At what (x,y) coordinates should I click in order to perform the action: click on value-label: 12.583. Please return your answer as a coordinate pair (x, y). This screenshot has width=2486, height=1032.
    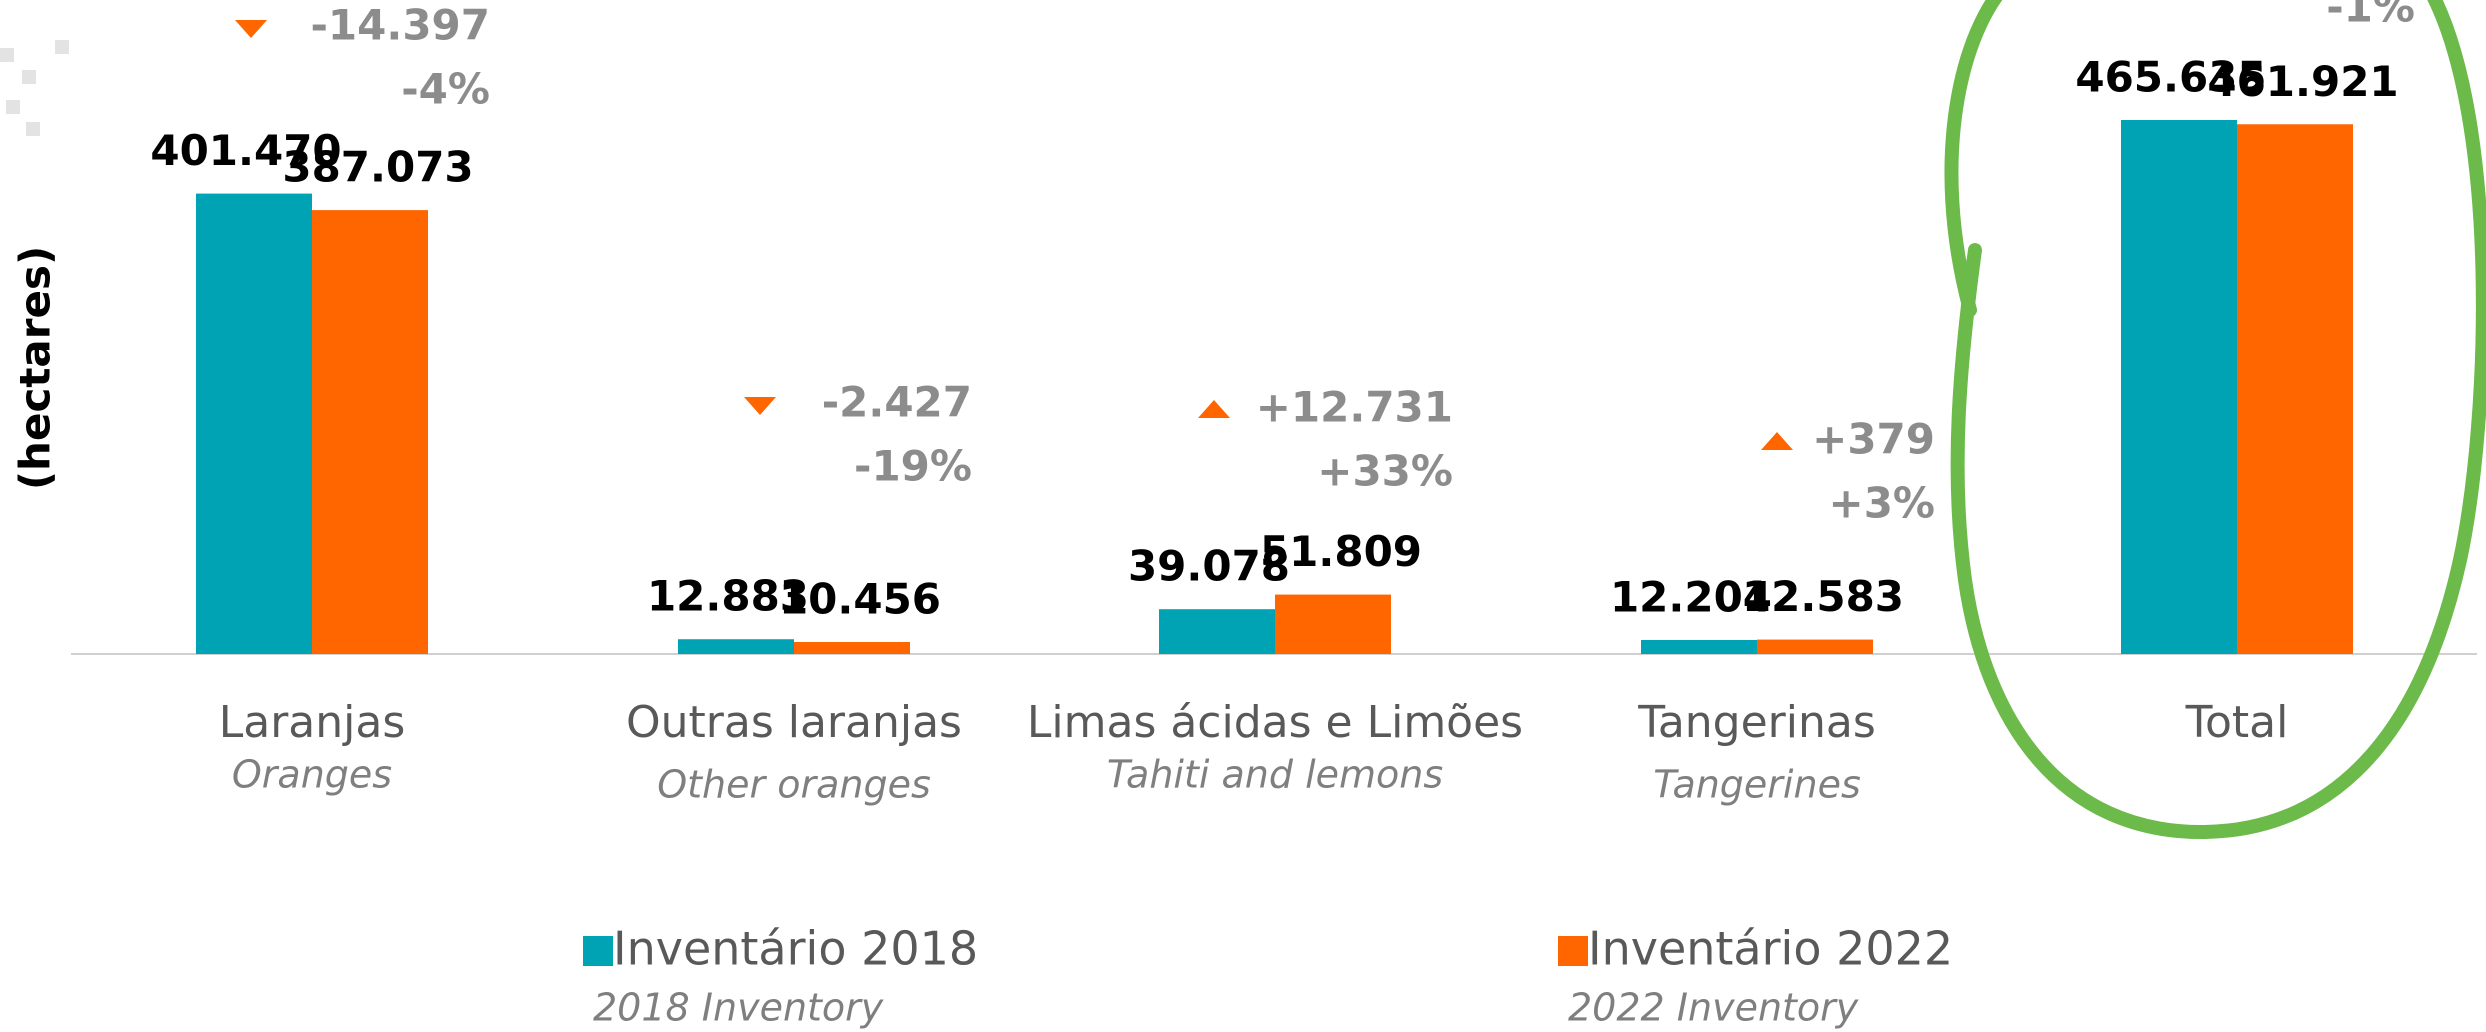
    Looking at the image, I should click on (1823, 596).